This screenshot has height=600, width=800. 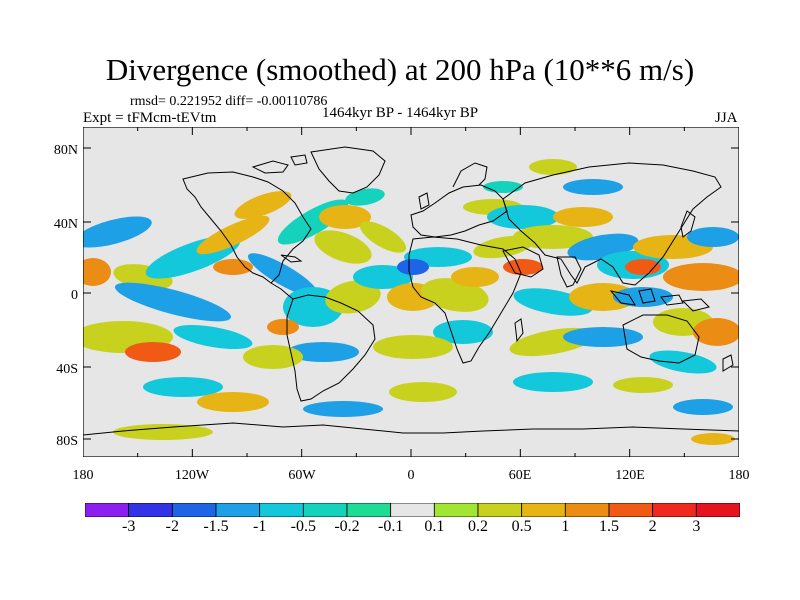 I want to click on lat-label-40s: 40S, so click(x=67, y=369).